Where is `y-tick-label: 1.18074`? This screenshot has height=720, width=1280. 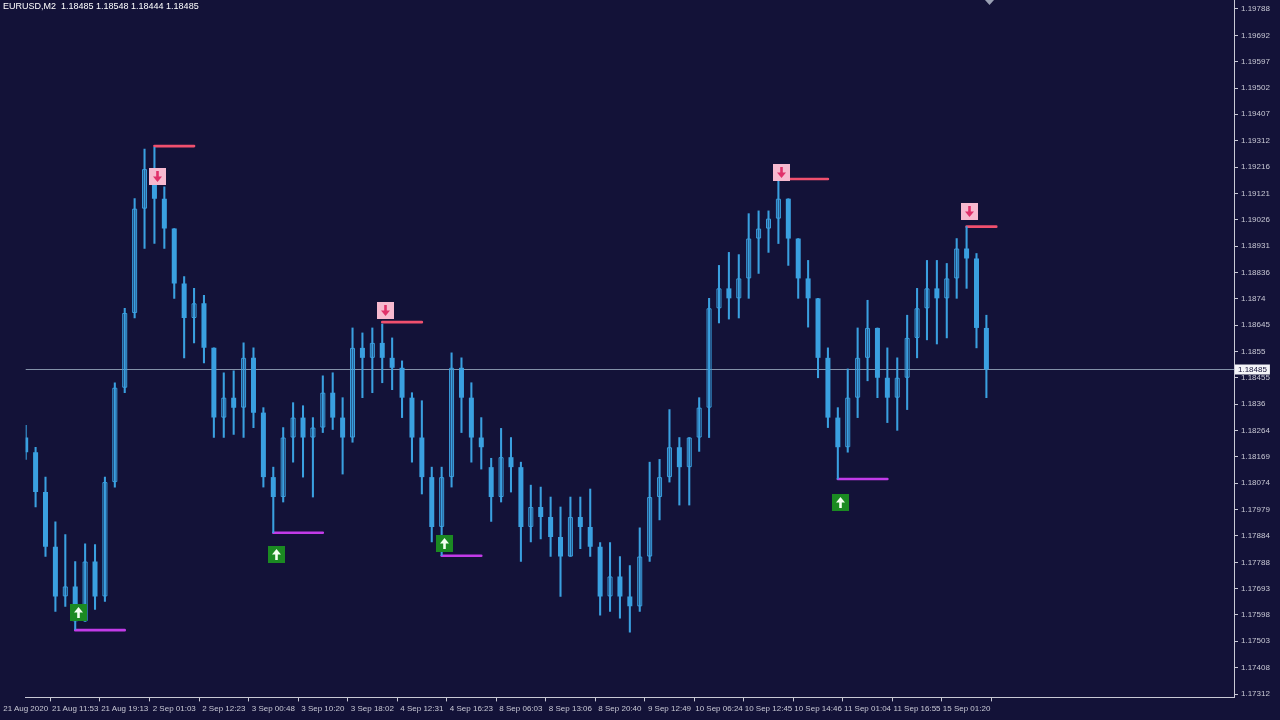 y-tick-label: 1.18074 is located at coordinates (1256, 483).